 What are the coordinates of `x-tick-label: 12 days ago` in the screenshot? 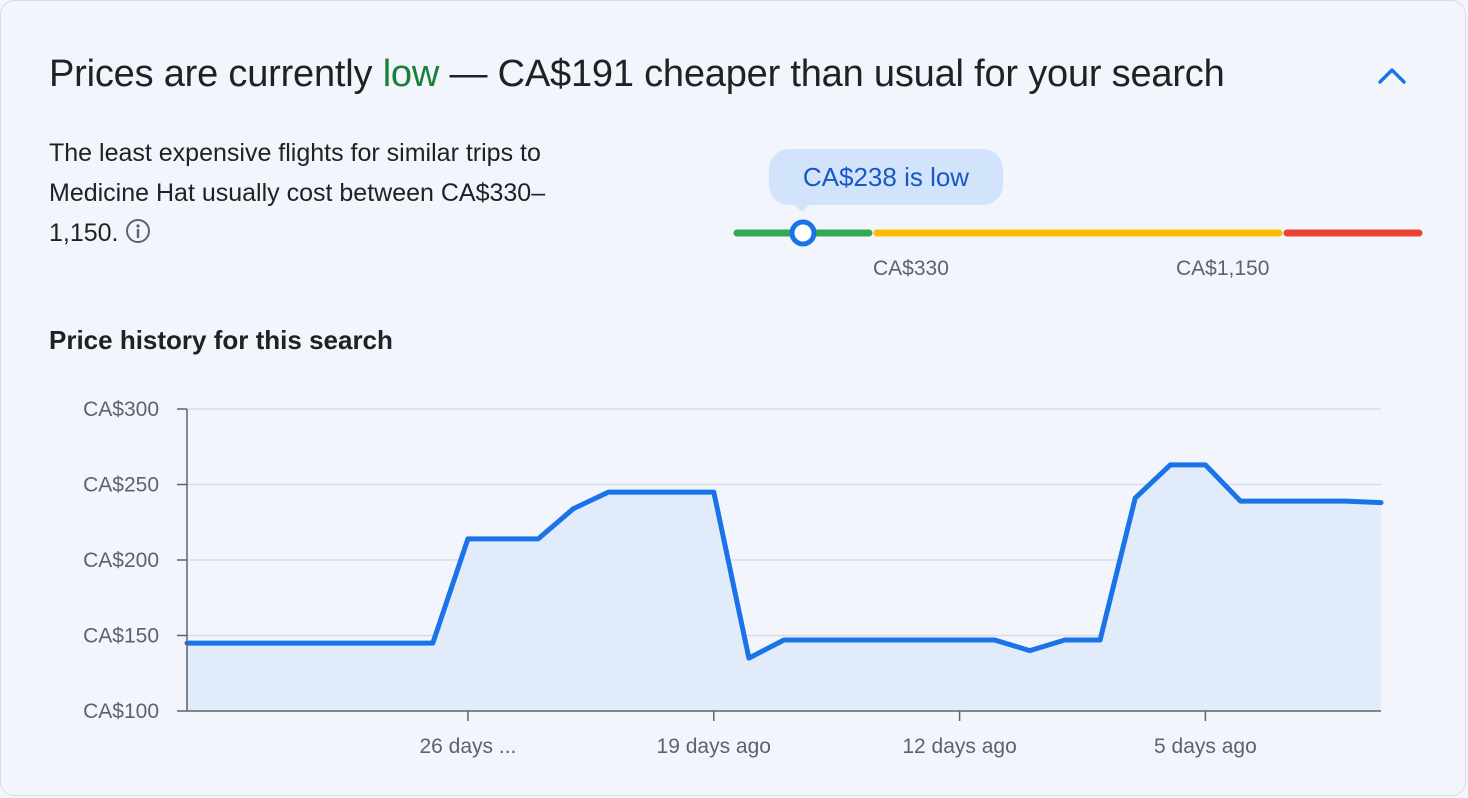 It's located at (959, 746).